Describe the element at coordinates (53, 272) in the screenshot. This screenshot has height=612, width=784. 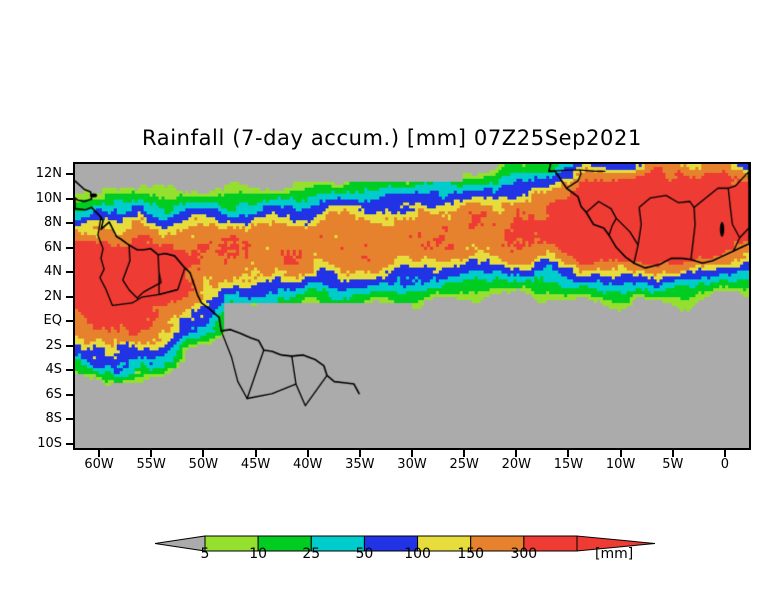
I see `y-axis-label: 4N` at that location.